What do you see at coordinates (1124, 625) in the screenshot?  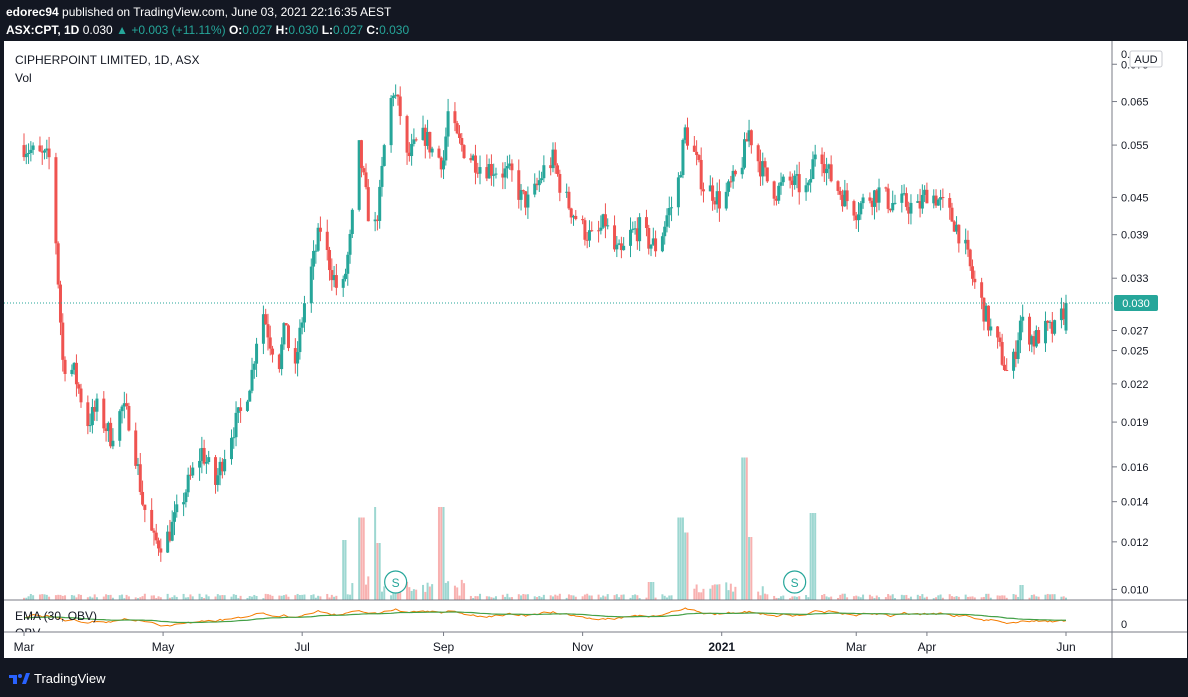 I see `obv-zero-label: 0` at bounding box center [1124, 625].